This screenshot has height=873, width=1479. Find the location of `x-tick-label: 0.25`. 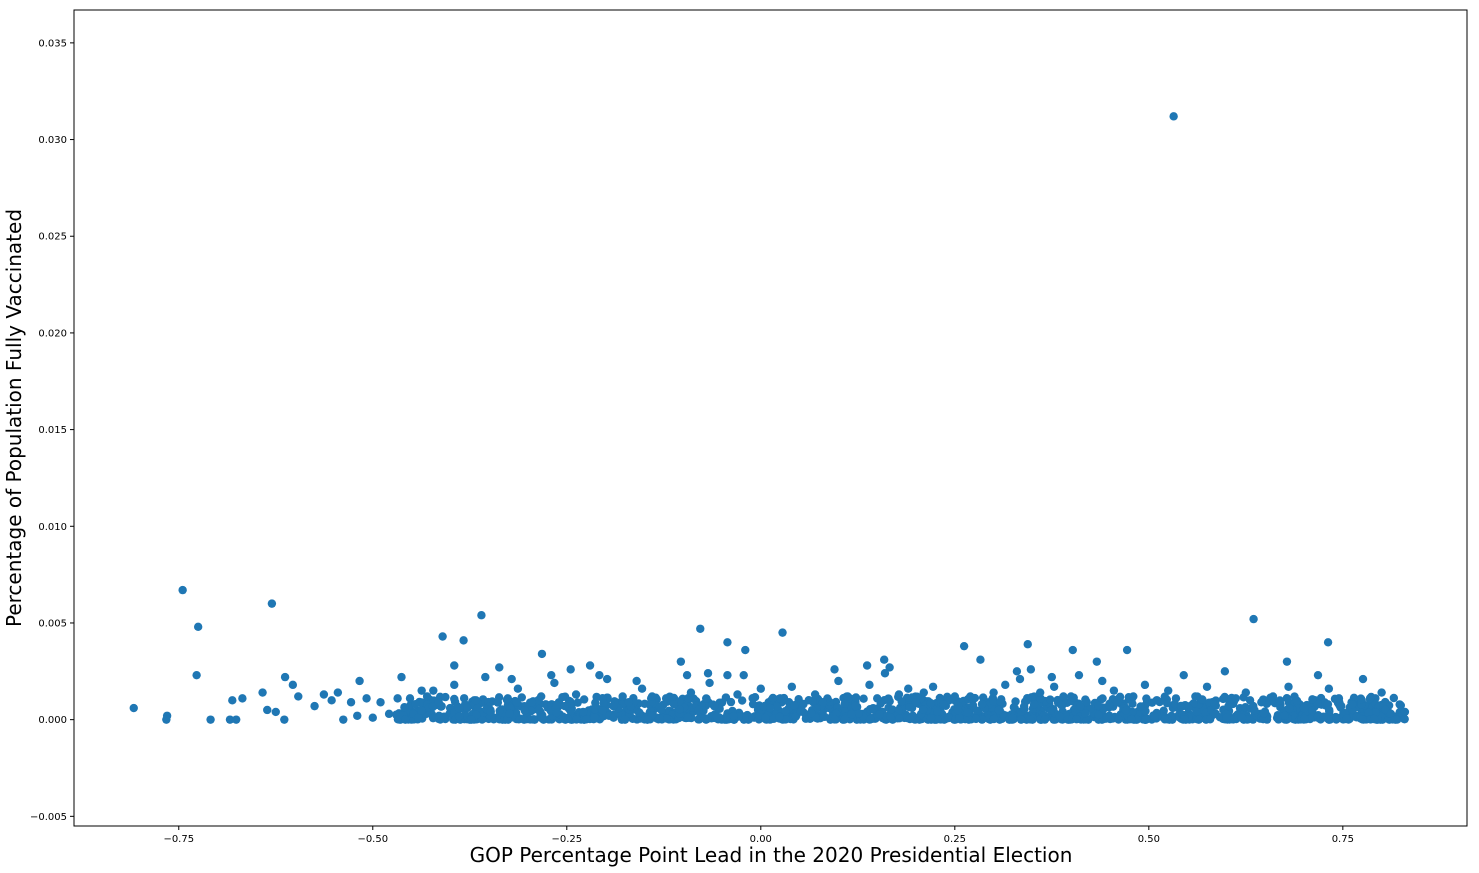

x-tick-label: 0.25 is located at coordinates (955, 839).